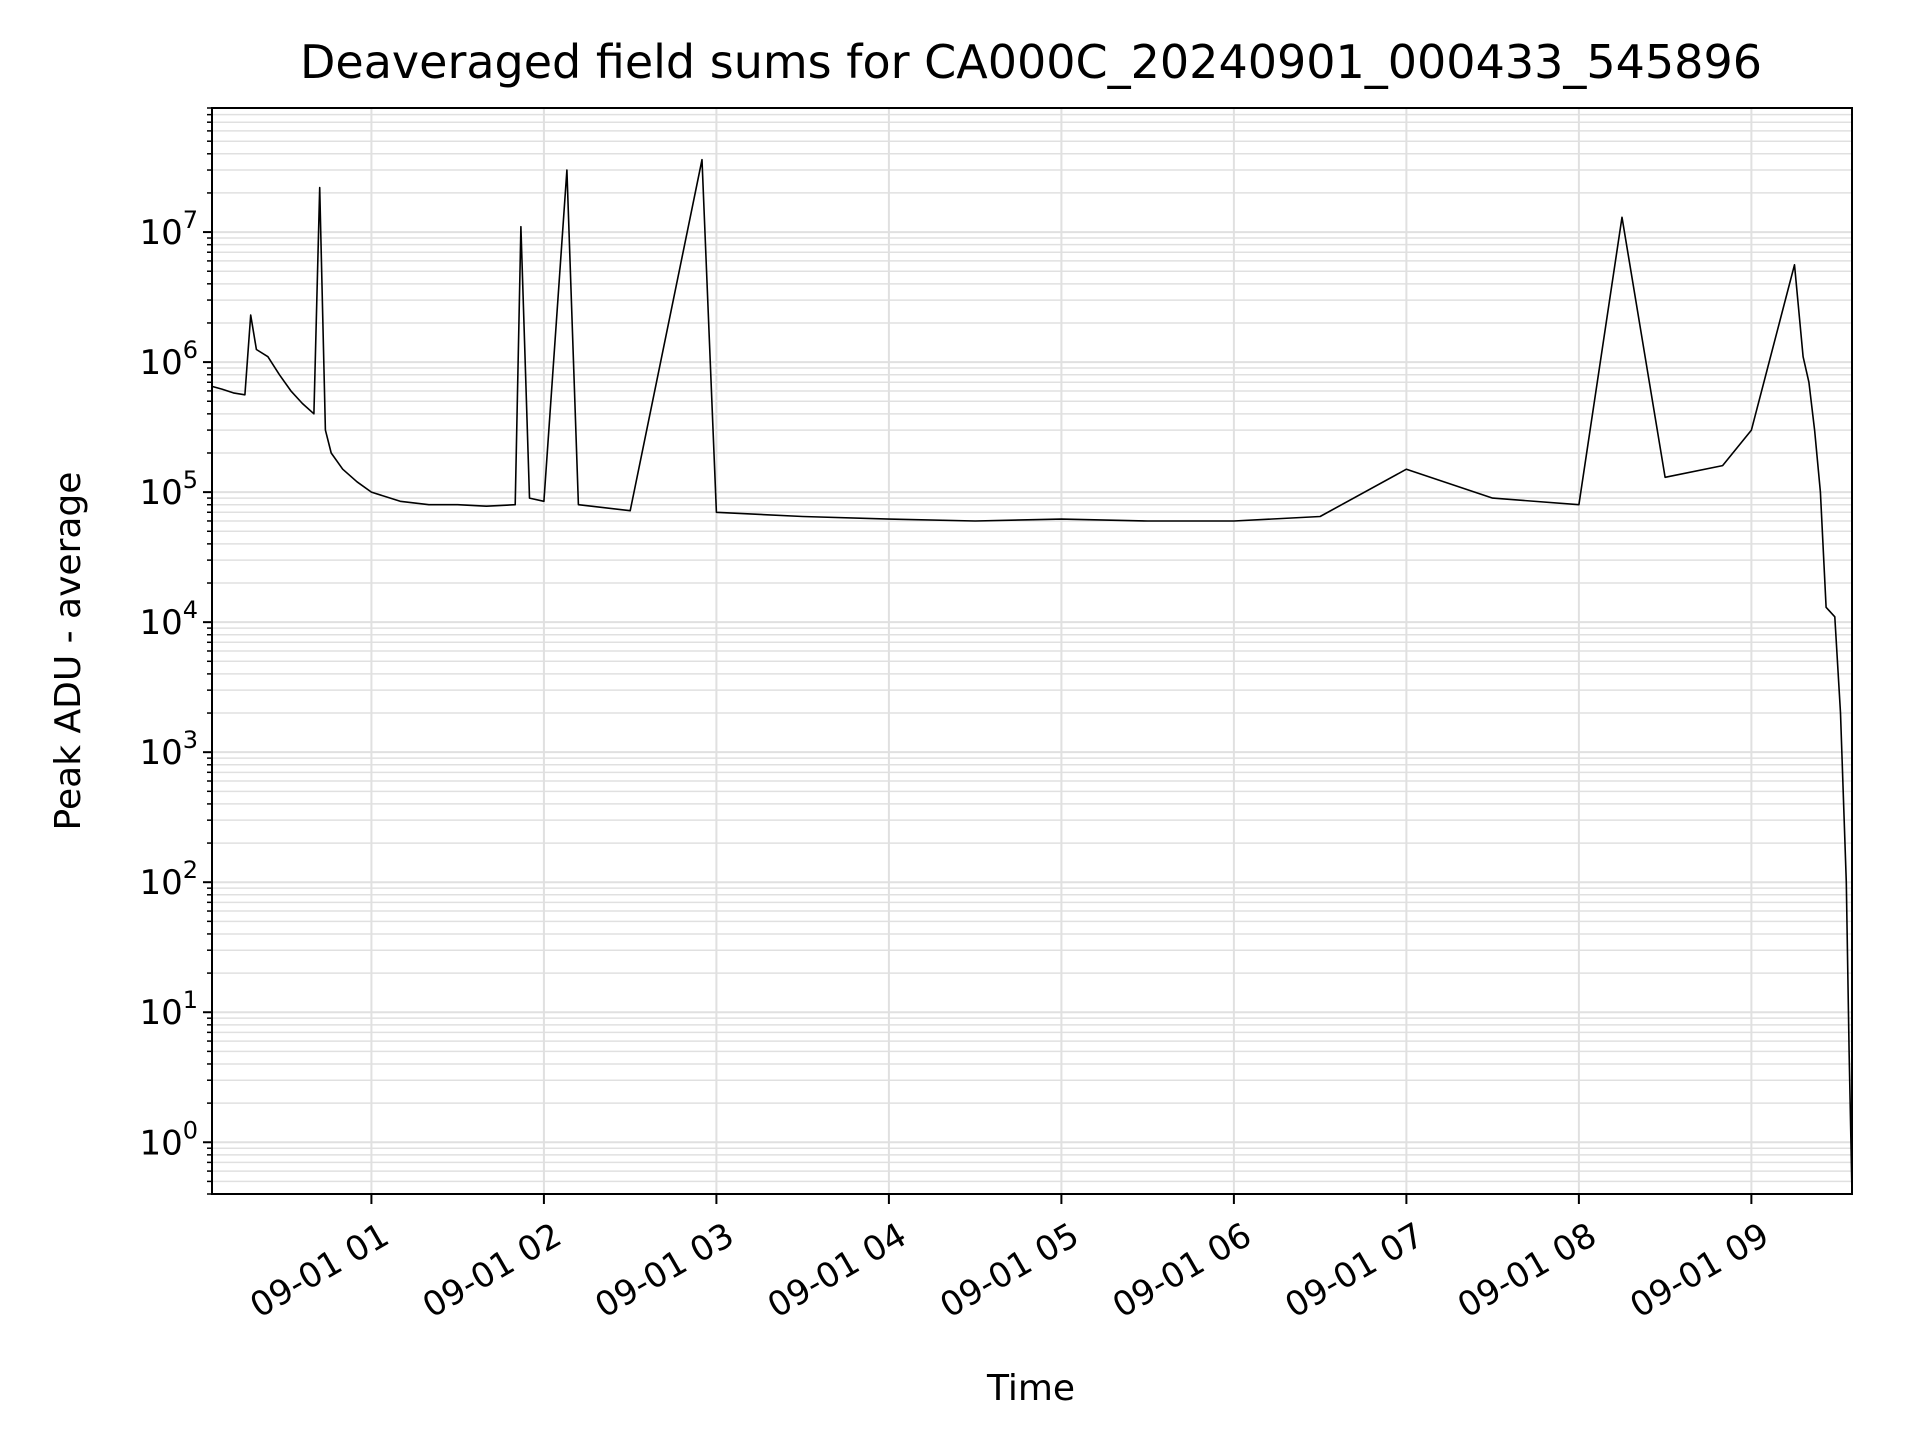 Image resolution: width=1920 pixels, height=1440 pixels. Describe the element at coordinates (168, 489) in the screenshot. I see `y-tick-label: 10⁵` at that location.